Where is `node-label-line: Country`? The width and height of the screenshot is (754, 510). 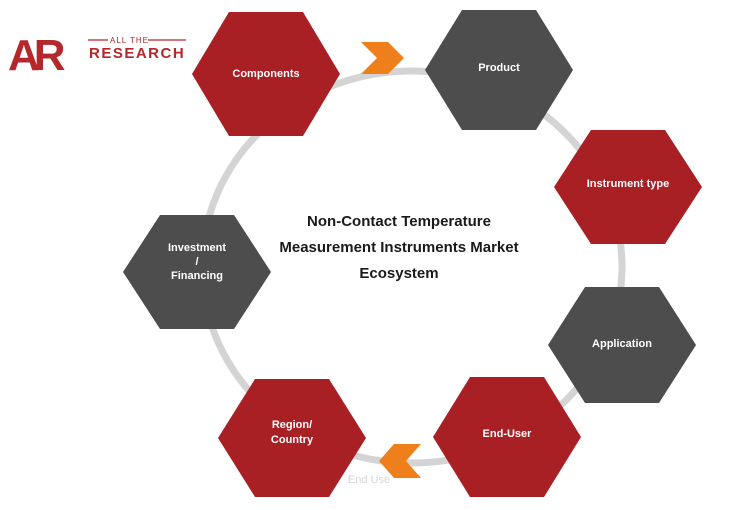 node-label-line: Country is located at coordinates (292, 440).